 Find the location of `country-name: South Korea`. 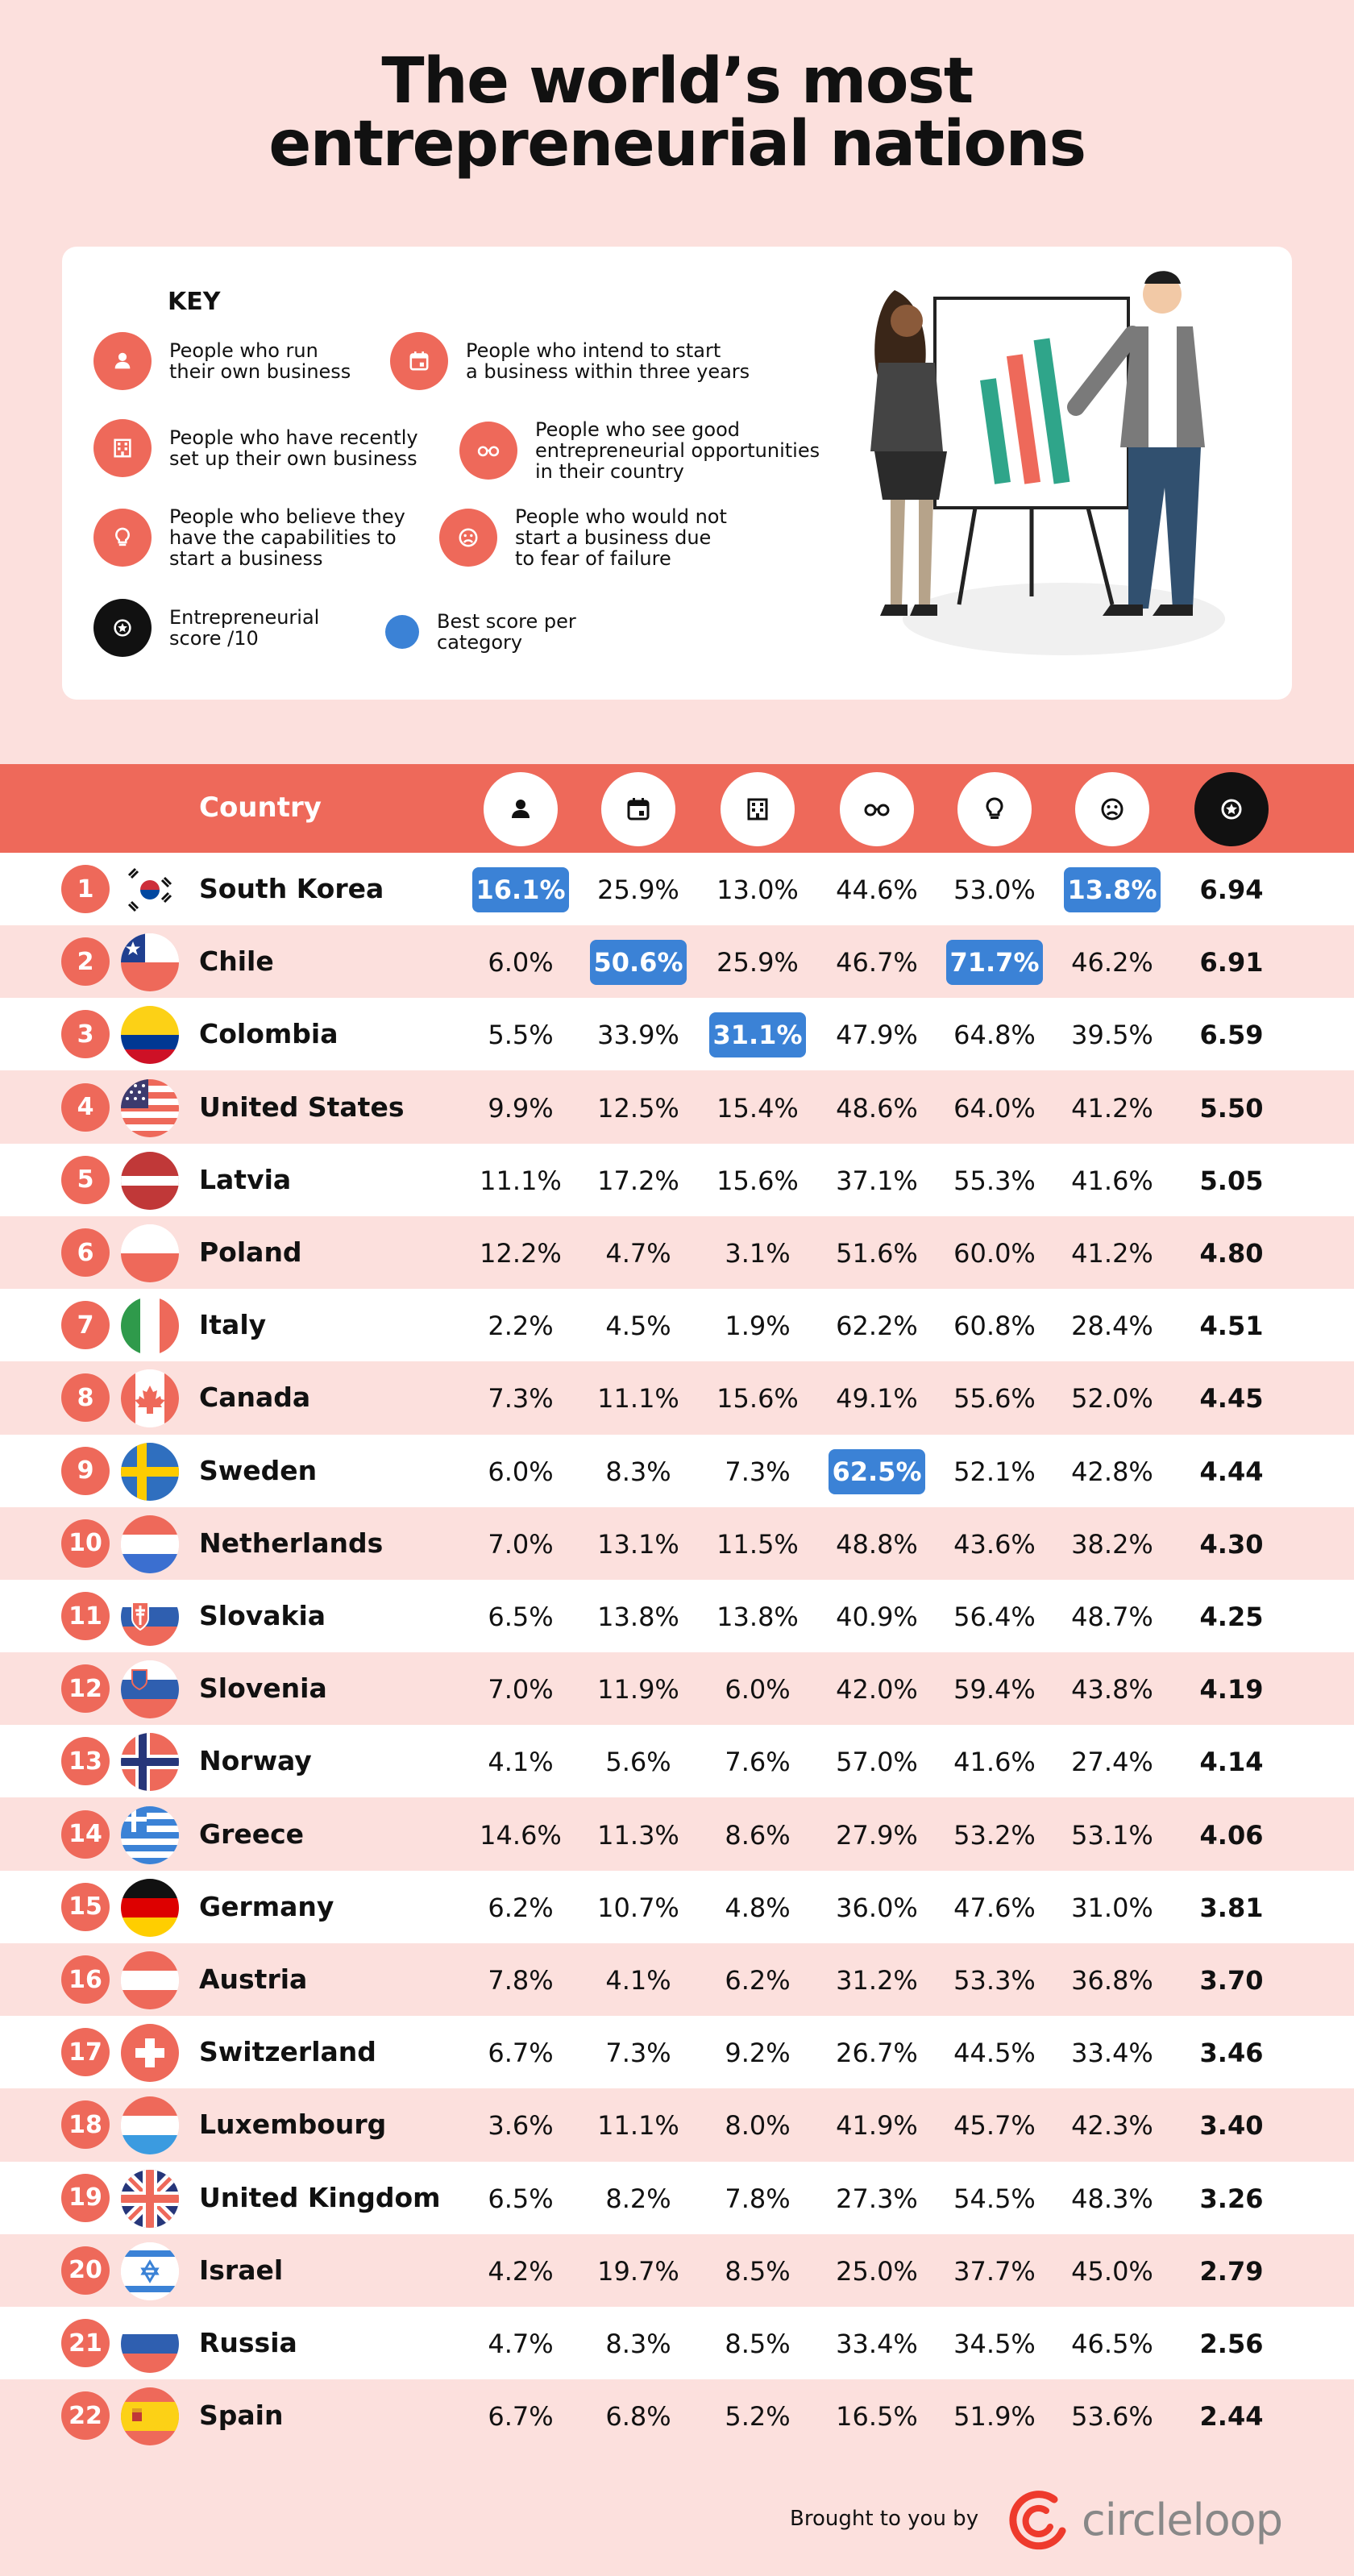

country-name: South Korea is located at coordinates (291, 888).